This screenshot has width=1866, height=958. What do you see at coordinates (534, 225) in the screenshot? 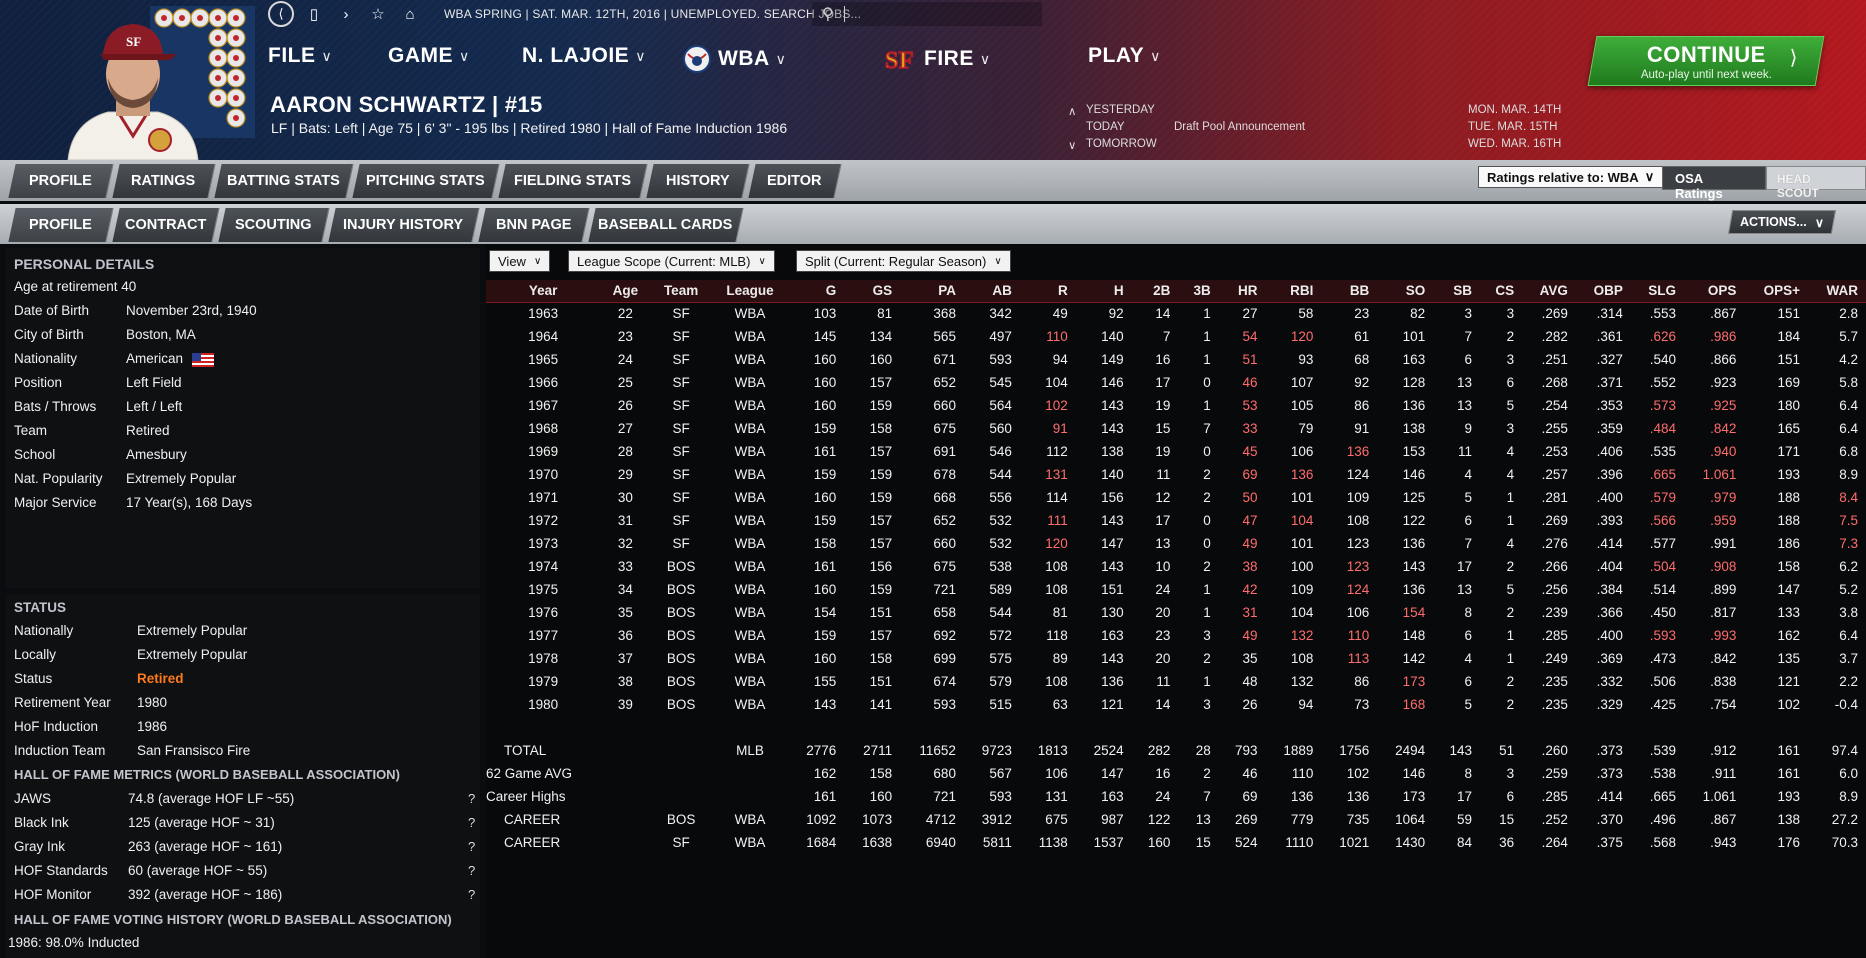
I see `subtab-bnn-page: BNN PAGE` at bounding box center [534, 225].